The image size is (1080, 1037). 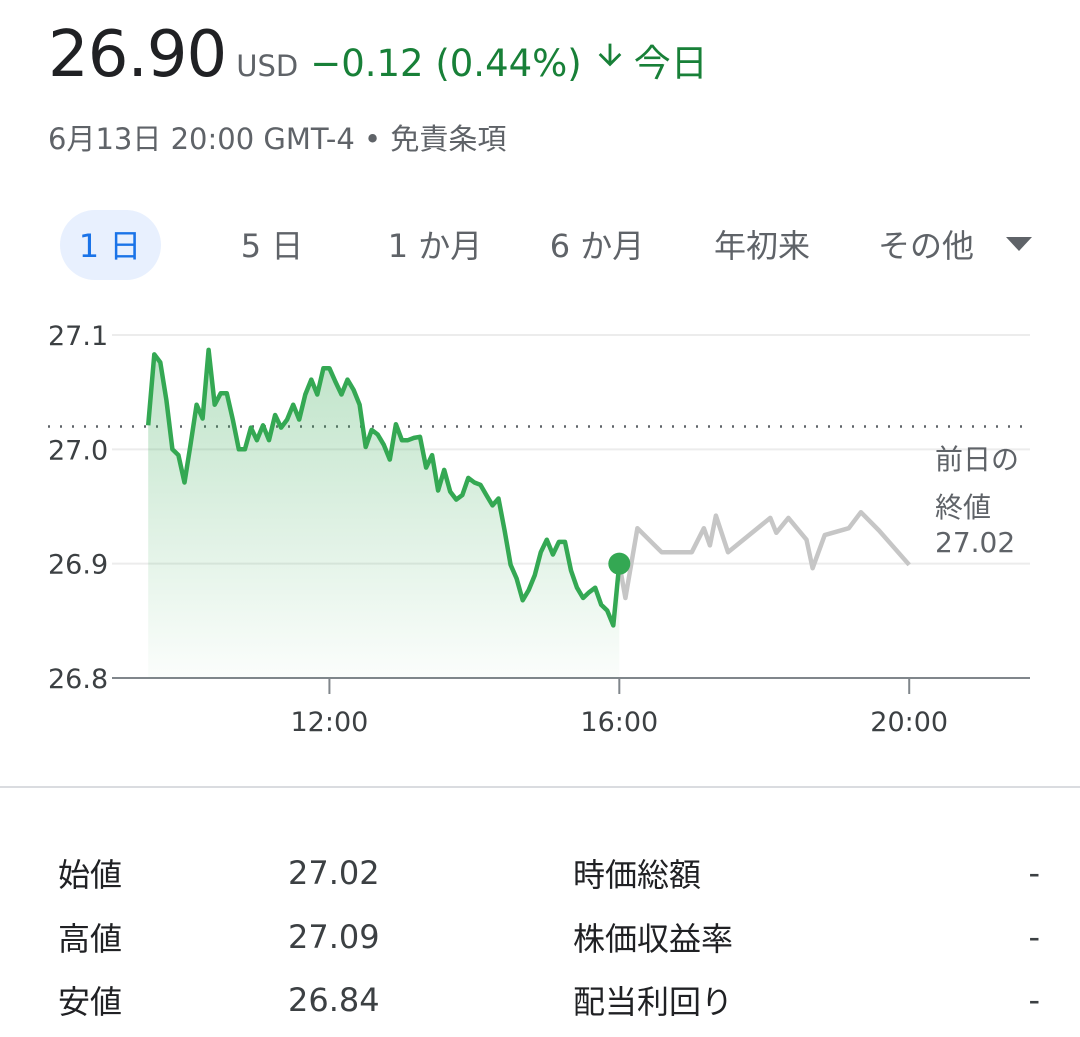 What do you see at coordinates (610, 55) in the screenshot?
I see `down-arrow-icon` at bounding box center [610, 55].